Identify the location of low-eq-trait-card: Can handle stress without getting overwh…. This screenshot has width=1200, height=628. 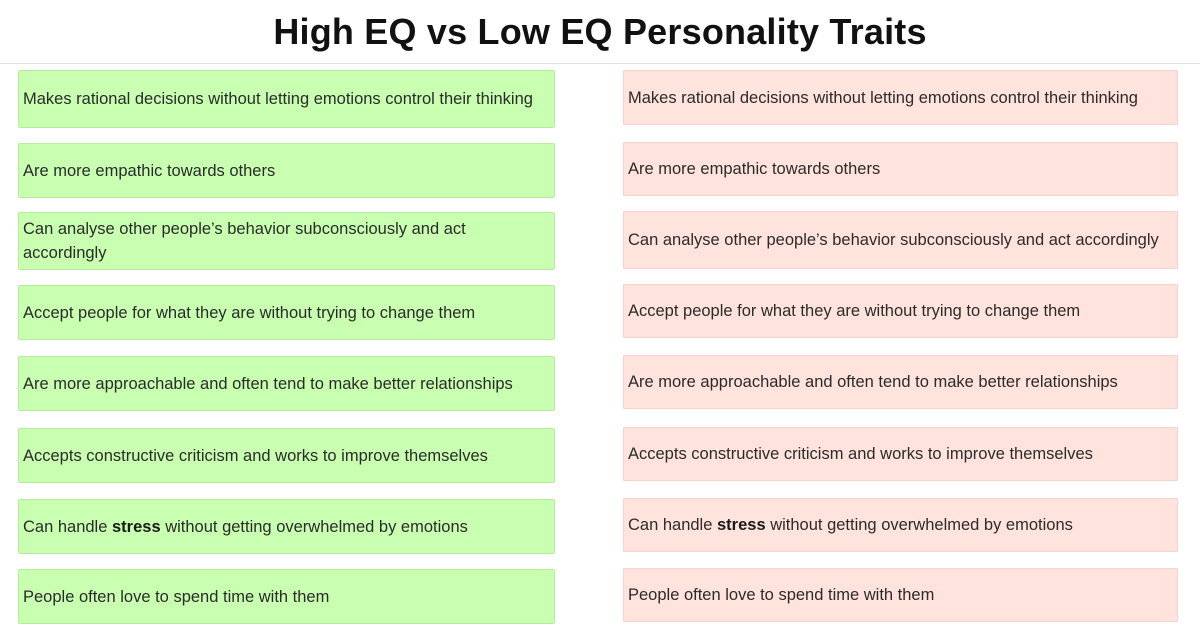
(900, 525).